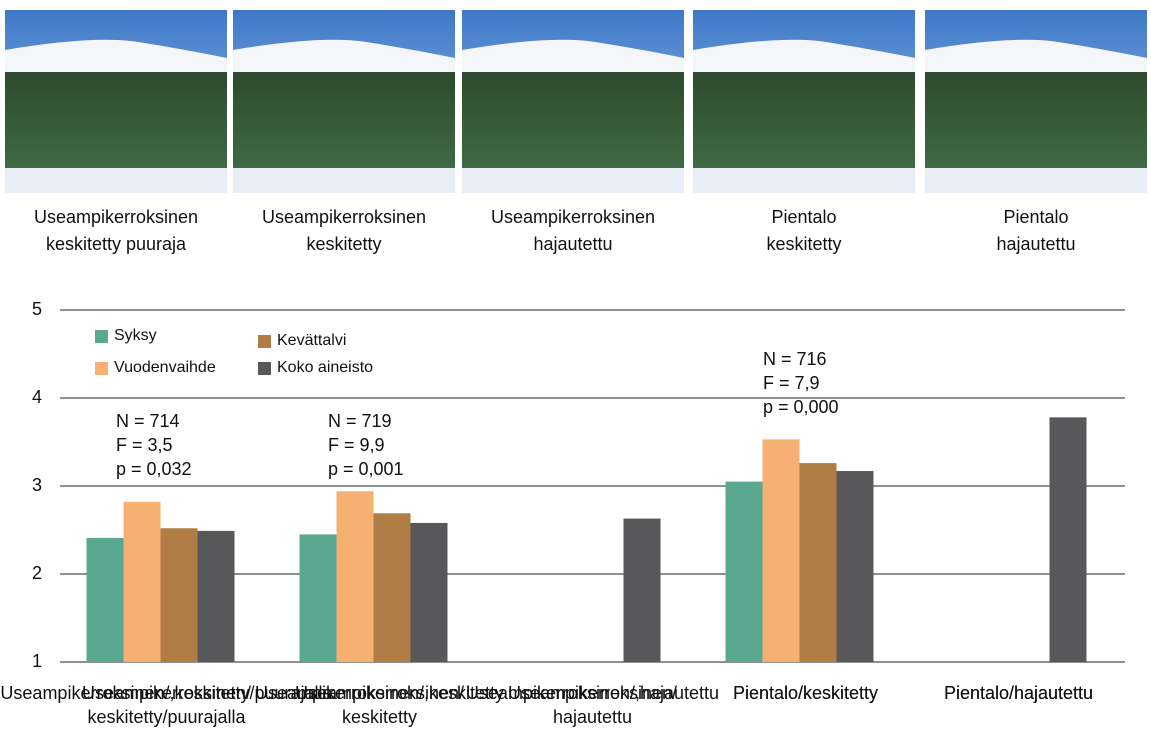 The image size is (1151, 739). Describe the element at coordinates (144, 445) in the screenshot. I see `annotation: F = 3,5` at that location.